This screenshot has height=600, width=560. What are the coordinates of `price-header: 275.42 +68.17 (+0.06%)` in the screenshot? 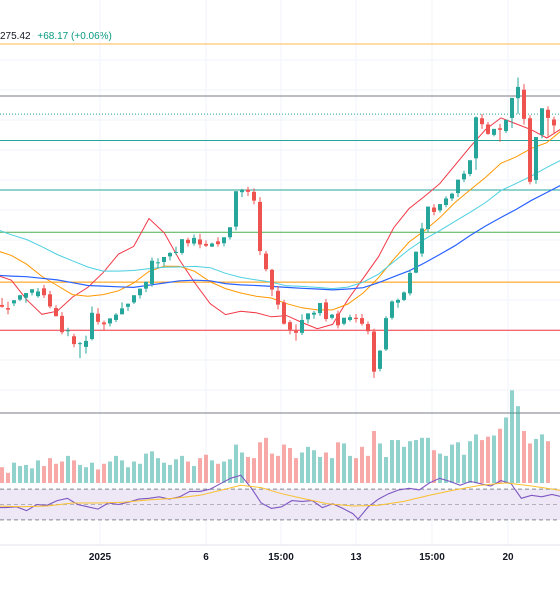 It's located at (56, 36).